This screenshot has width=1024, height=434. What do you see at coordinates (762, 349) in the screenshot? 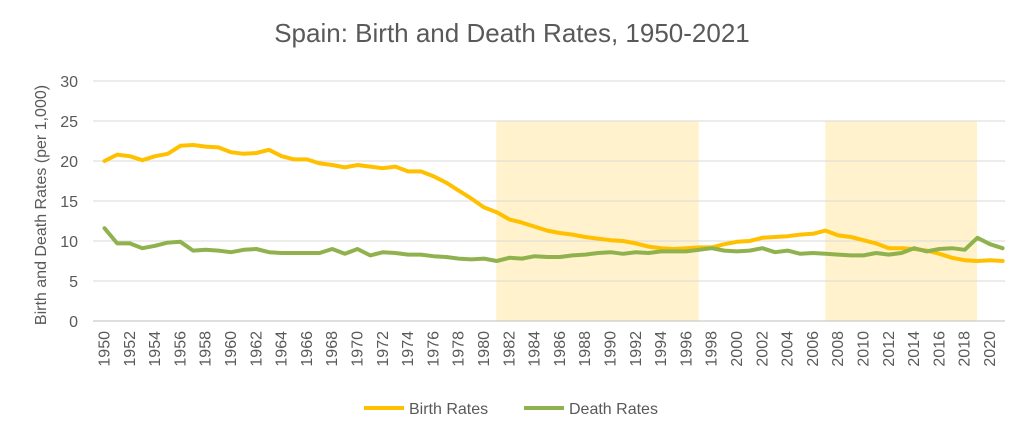
I see `x-tick-label: 2002` at bounding box center [762, 349].